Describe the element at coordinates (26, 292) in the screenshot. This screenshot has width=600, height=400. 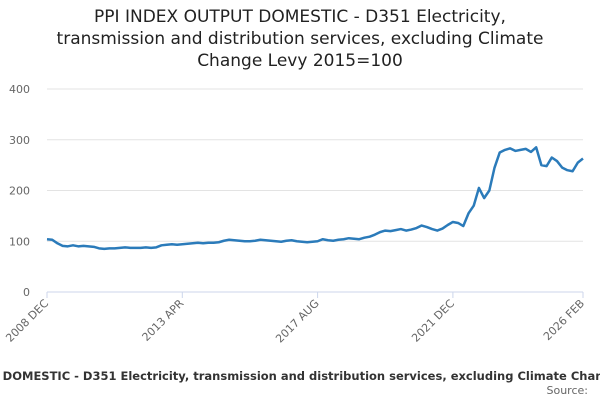
I see `y-tick-label: 0` at that location.